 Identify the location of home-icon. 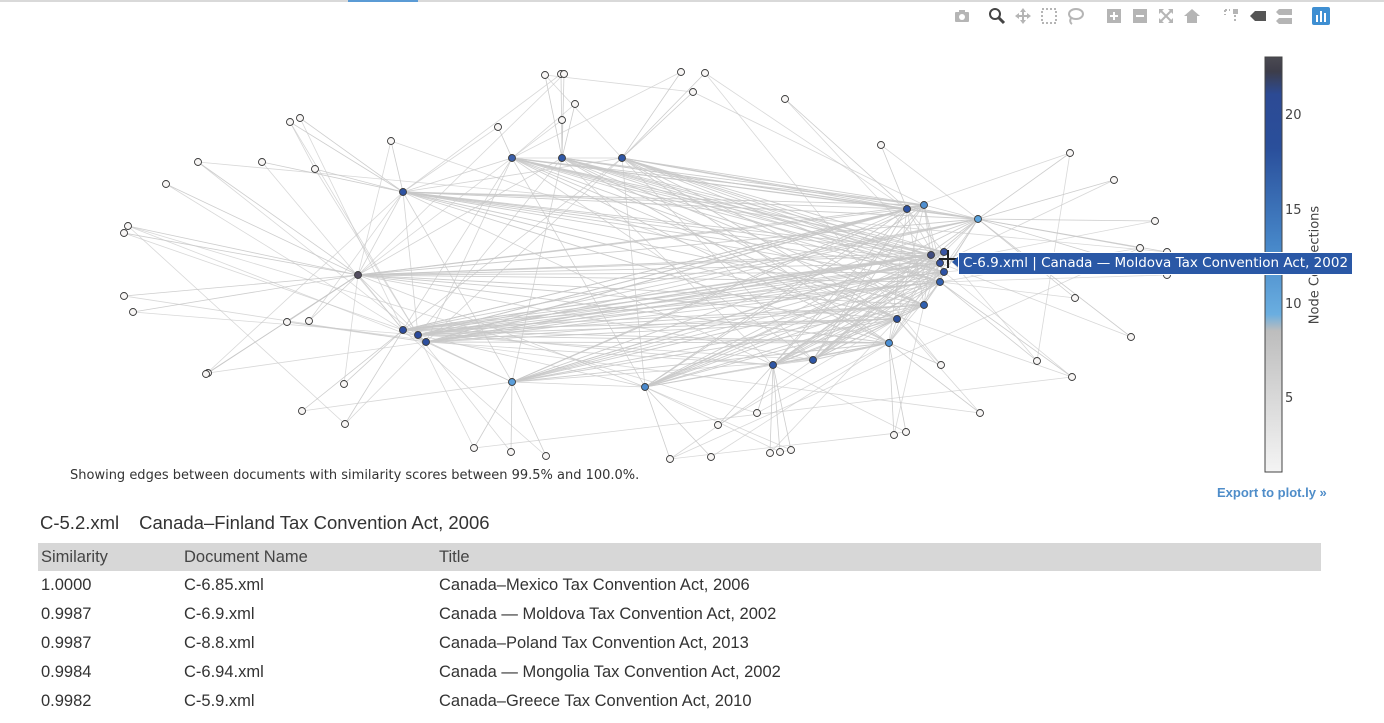
(1192, 16).